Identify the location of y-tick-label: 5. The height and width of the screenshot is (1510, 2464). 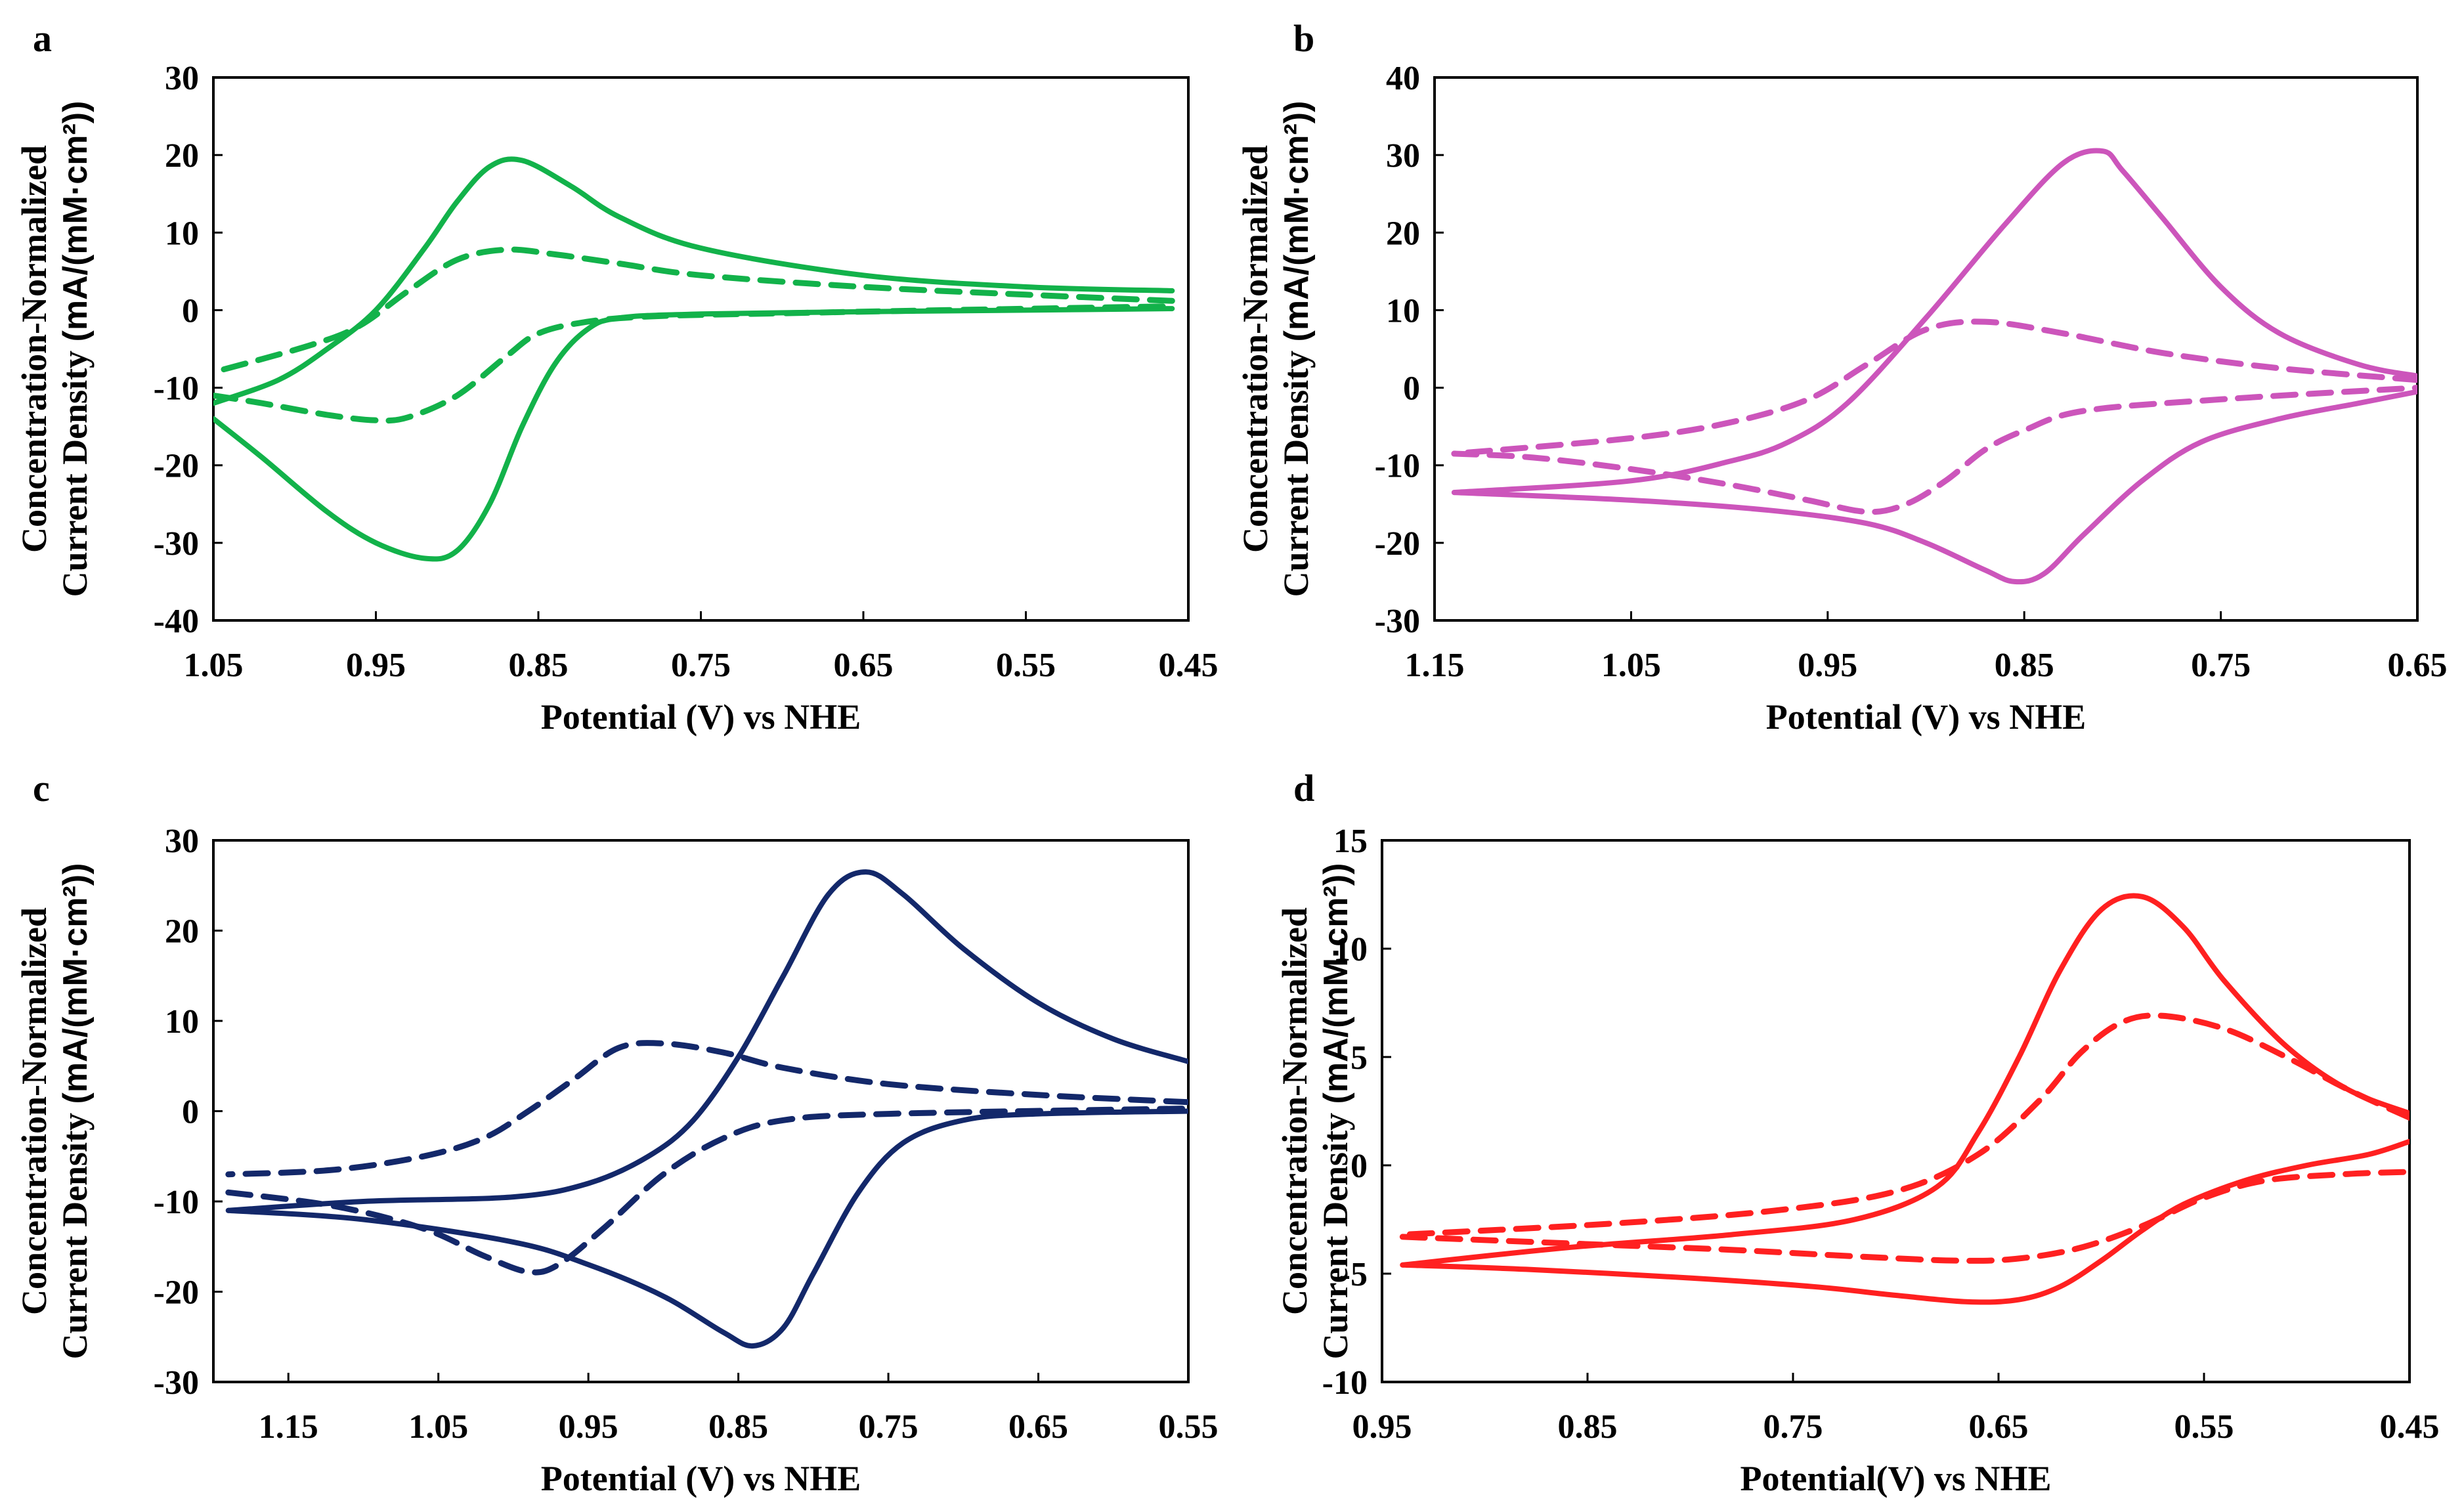
(1359, 1058).